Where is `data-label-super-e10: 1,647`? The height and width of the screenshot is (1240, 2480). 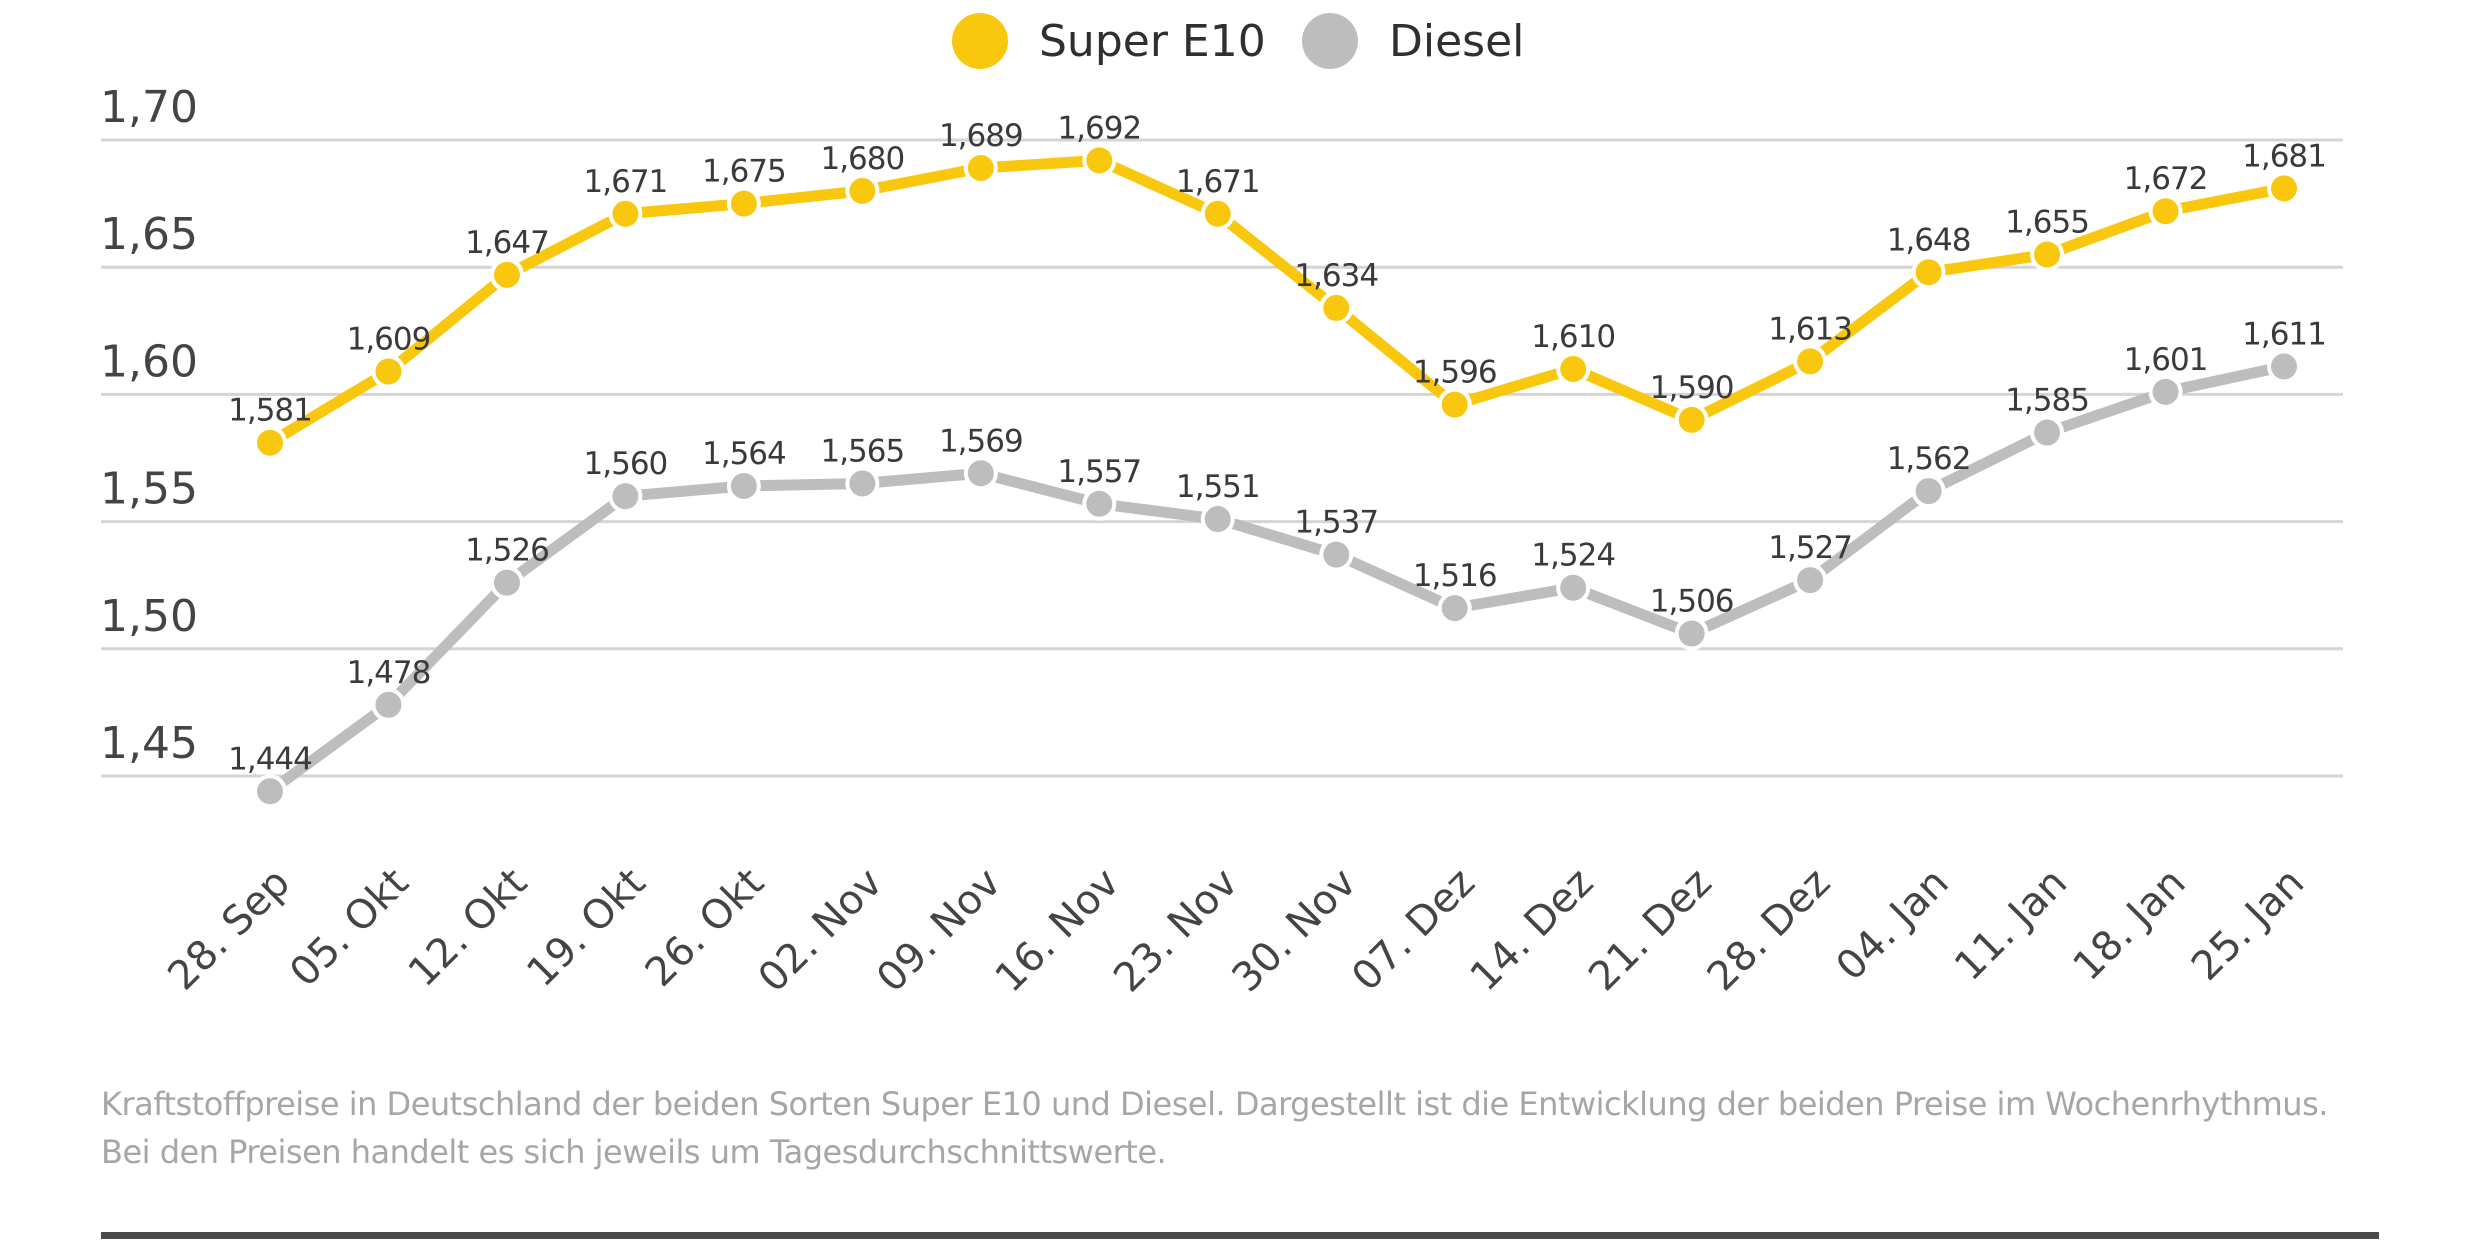
data-label-super-e10: 1,647 is located at coordinates (507, 243).